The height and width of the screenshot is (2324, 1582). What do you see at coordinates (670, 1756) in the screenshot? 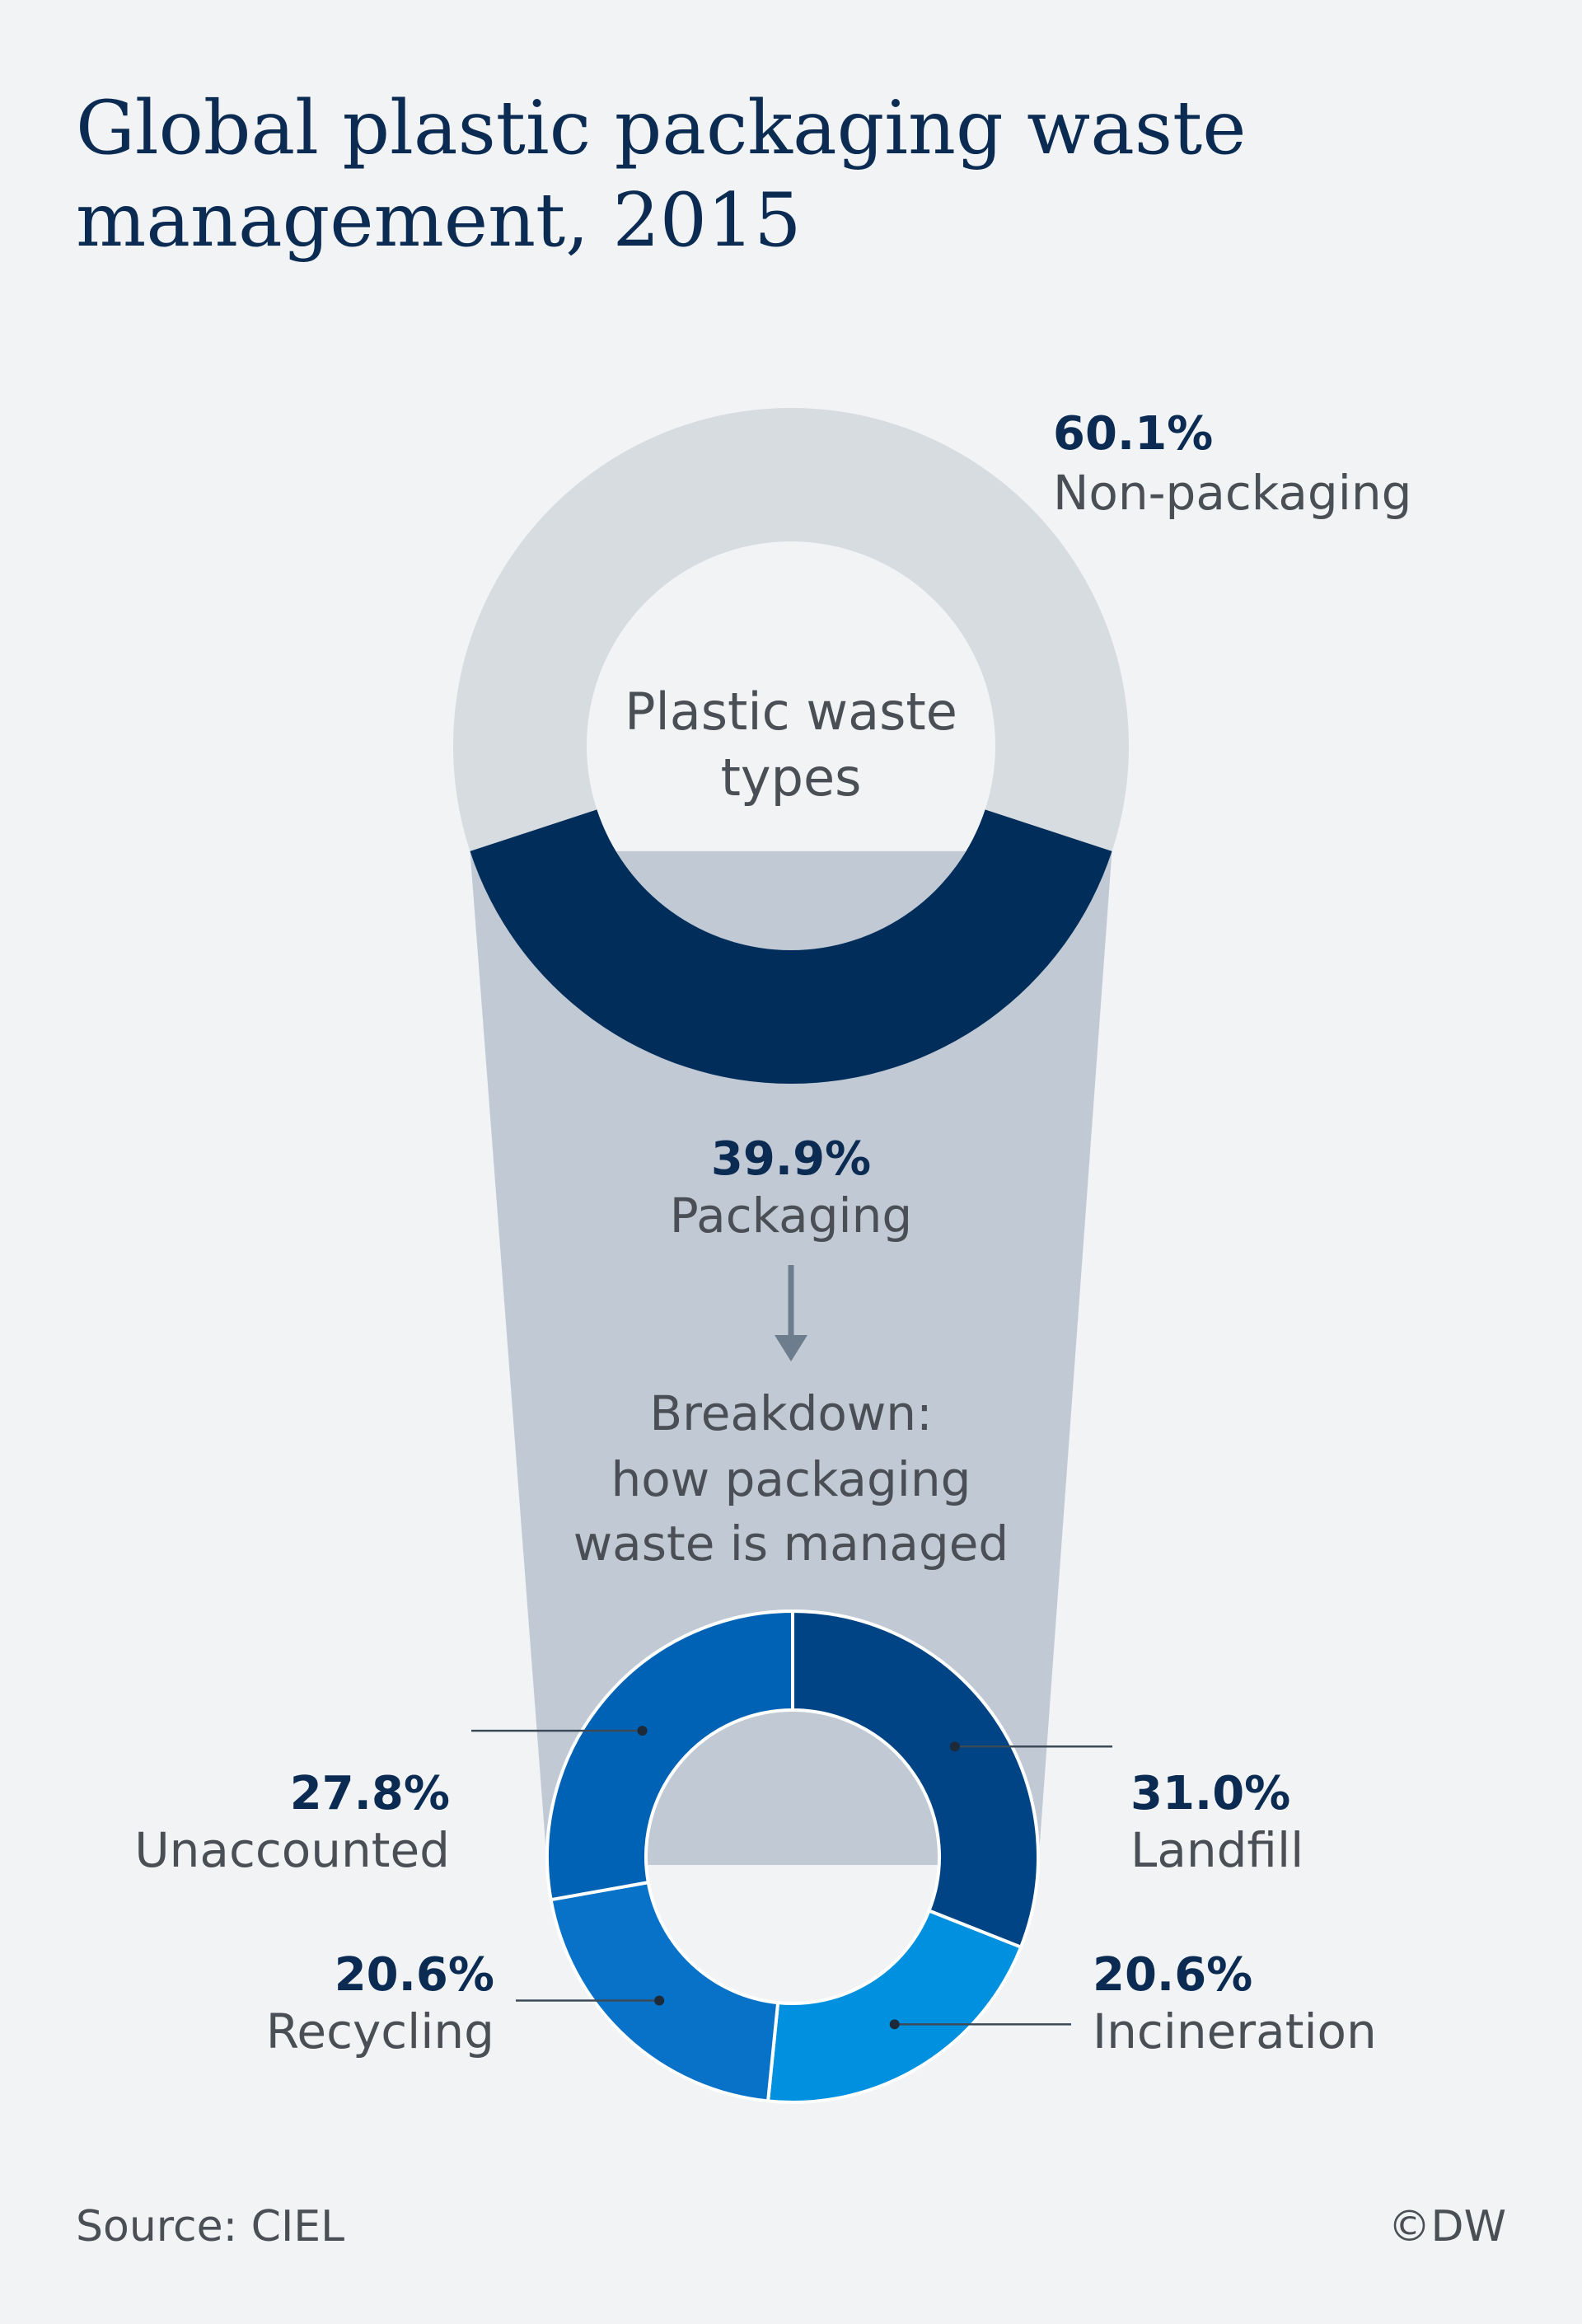
I see `donut-slice-unaccounted` at bounding box center [670, 1756].